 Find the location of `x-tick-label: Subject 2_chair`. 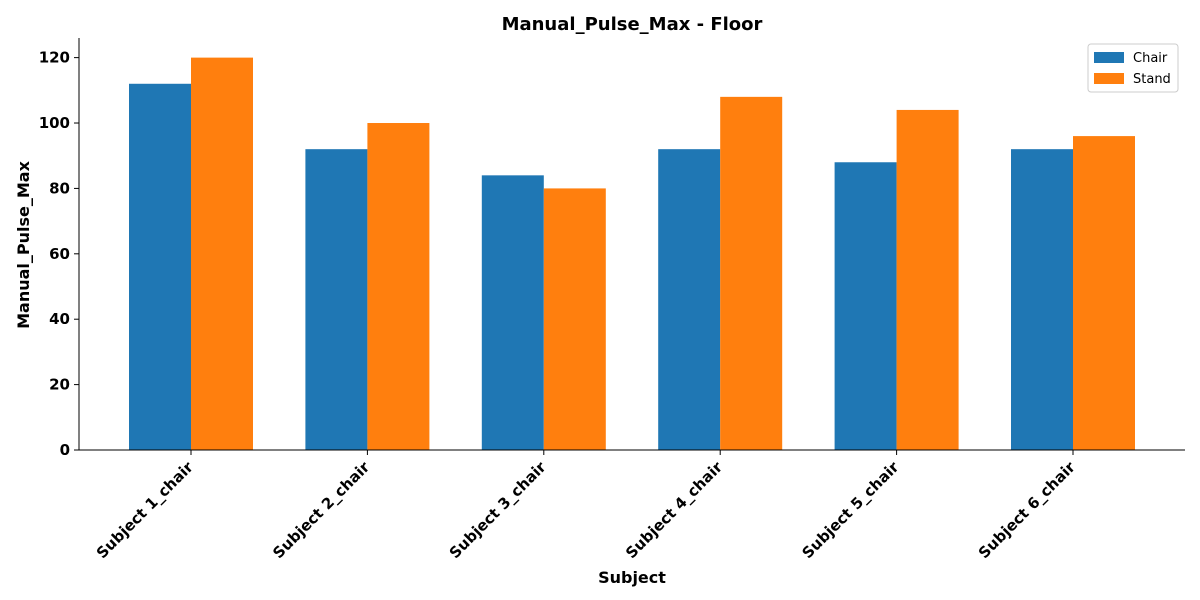

x-tick-label: Subject 2_chair is located at coordinates (321, 510).